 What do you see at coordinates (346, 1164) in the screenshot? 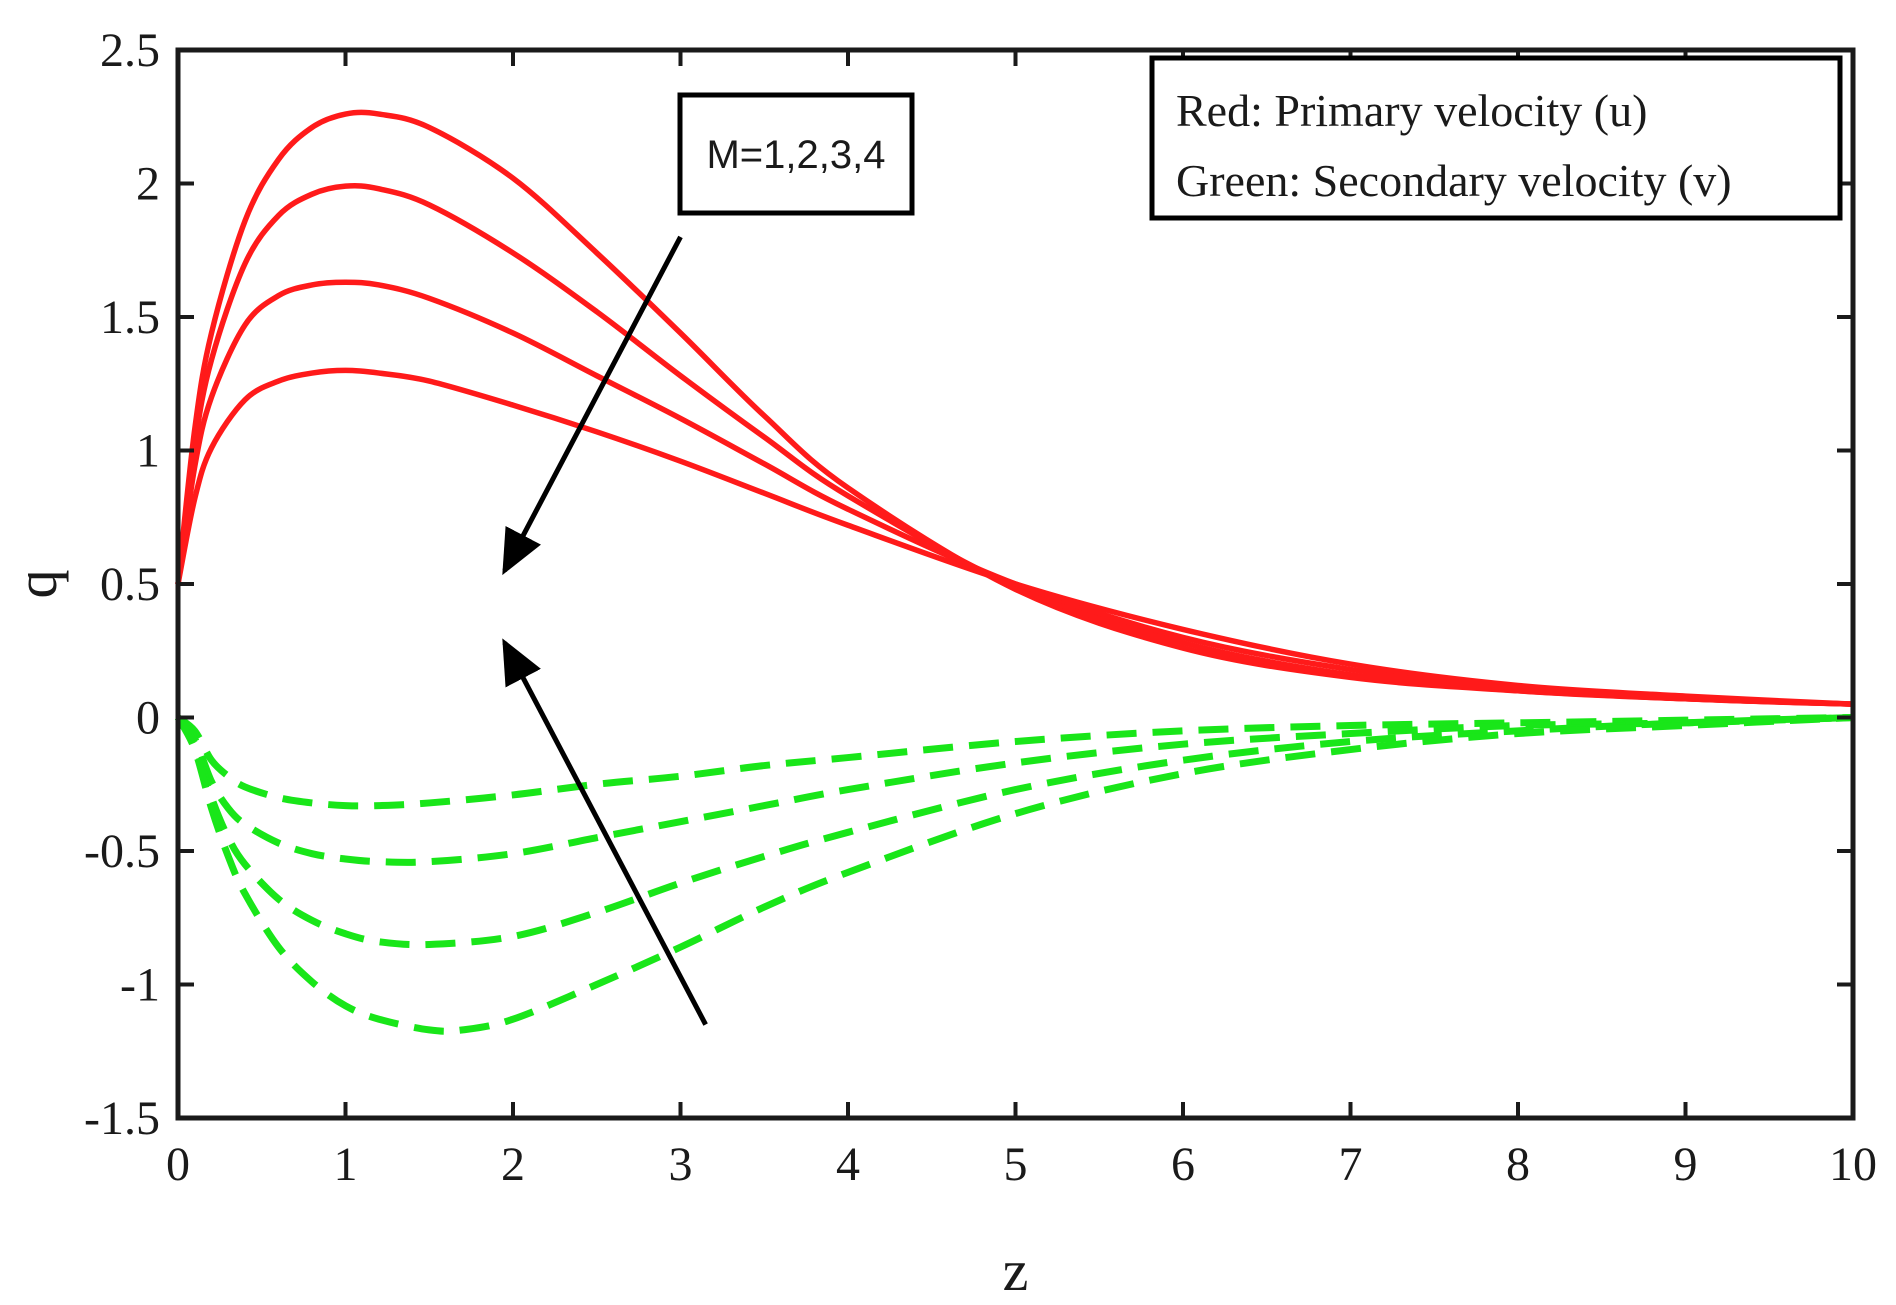
I see `x-tick-label: 1` at bounding box center [346, 1164].